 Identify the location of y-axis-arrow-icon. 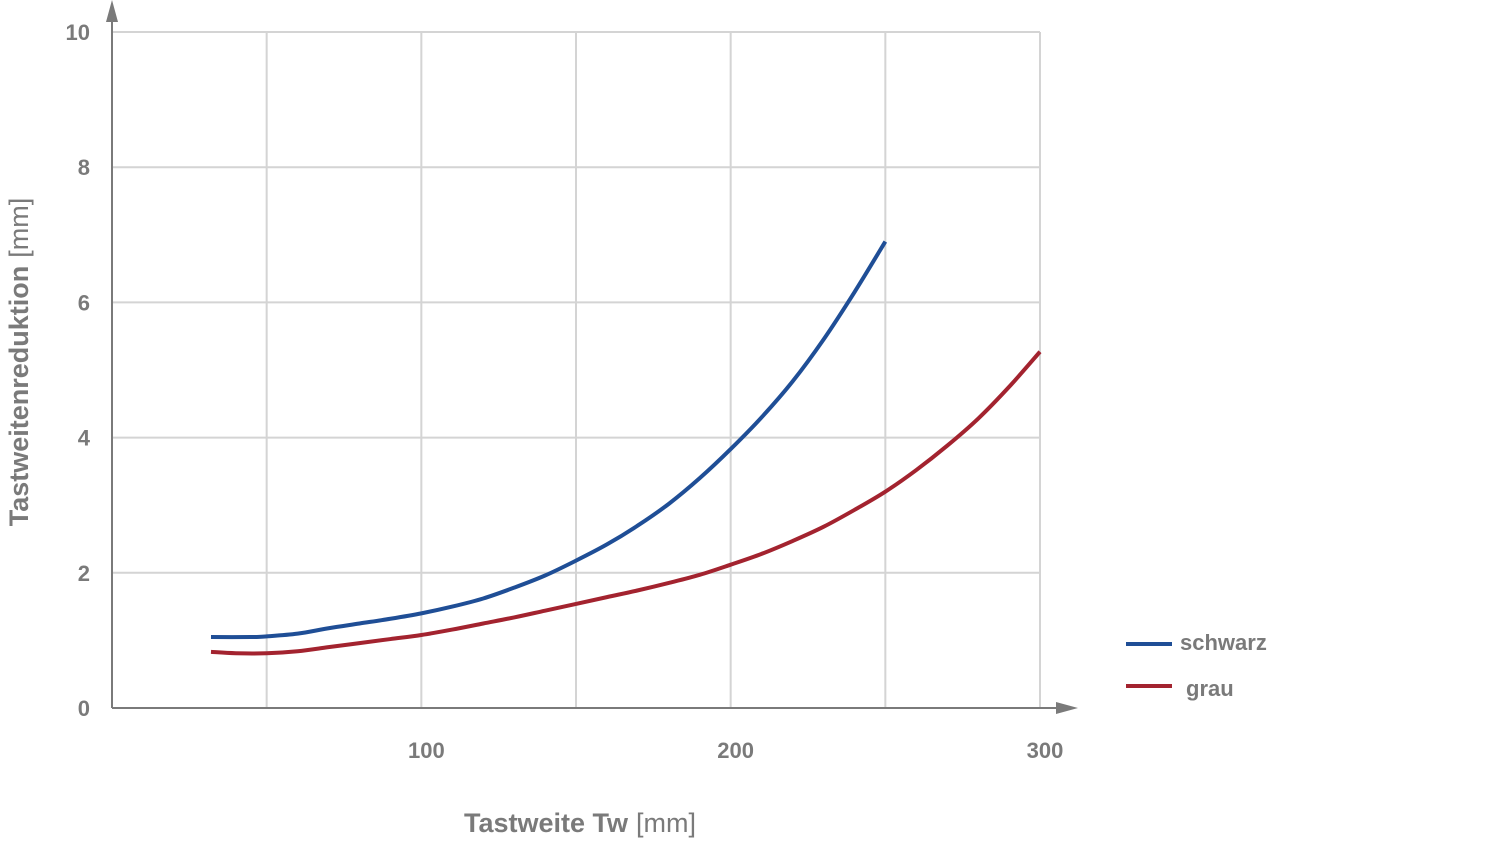
(112, 11).